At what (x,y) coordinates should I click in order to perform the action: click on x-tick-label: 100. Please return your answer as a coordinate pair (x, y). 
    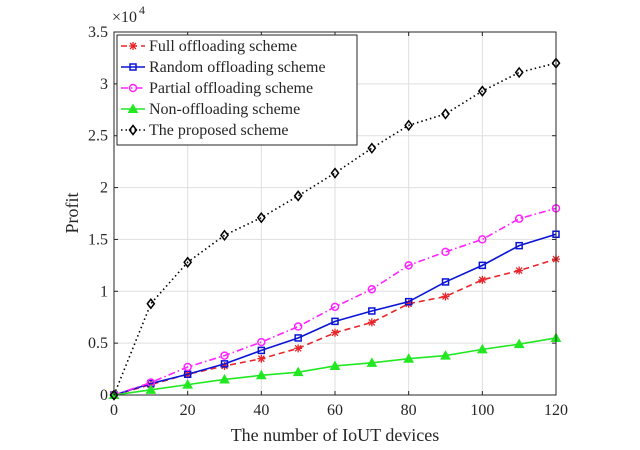
    Looking at the image, I should click on (482, 410).